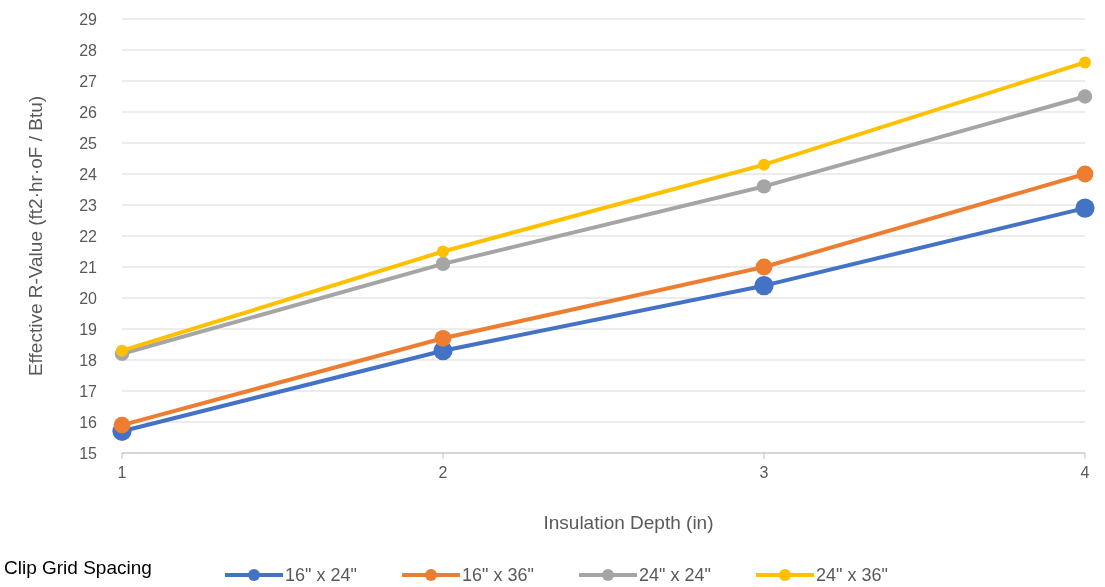 The image size is (1105, 587). What do you see at coordinates (443, 472) in the screenshot?
I see `x-tick-label: 2` at bounding box center [443, 472].